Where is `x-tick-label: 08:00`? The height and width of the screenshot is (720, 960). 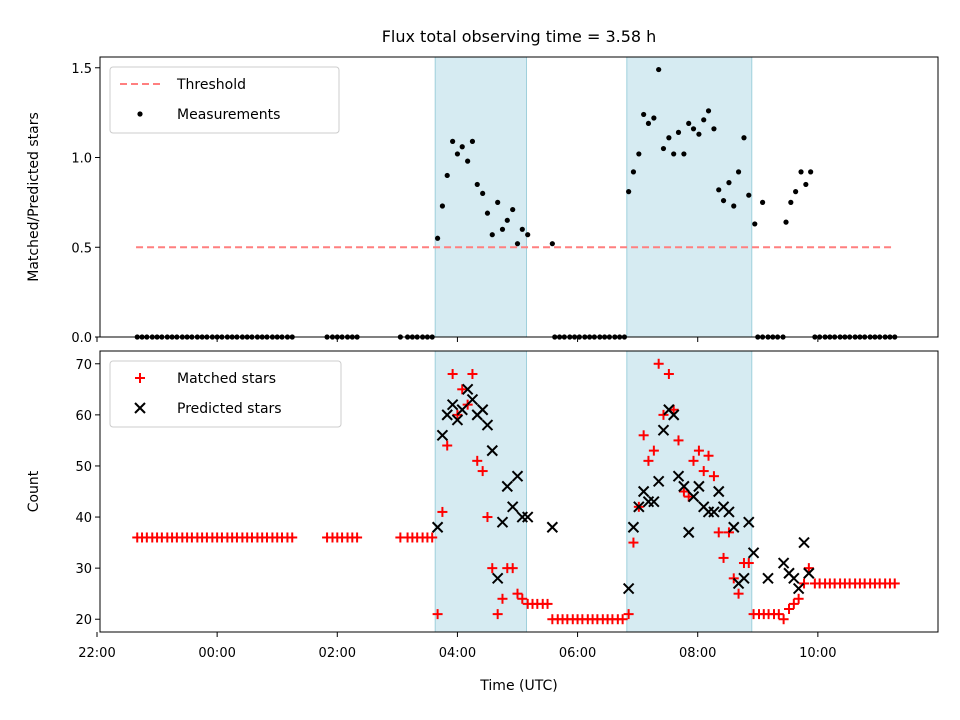
x-tick-label: 08:00 is located at coordinates (697, 653).